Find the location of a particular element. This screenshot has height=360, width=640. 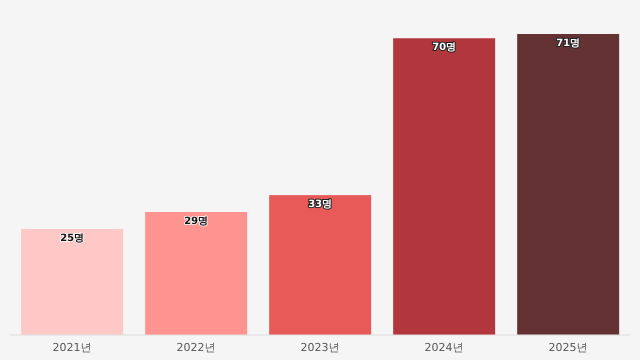

data-label: 71명 is located at coordinates (568, 43).